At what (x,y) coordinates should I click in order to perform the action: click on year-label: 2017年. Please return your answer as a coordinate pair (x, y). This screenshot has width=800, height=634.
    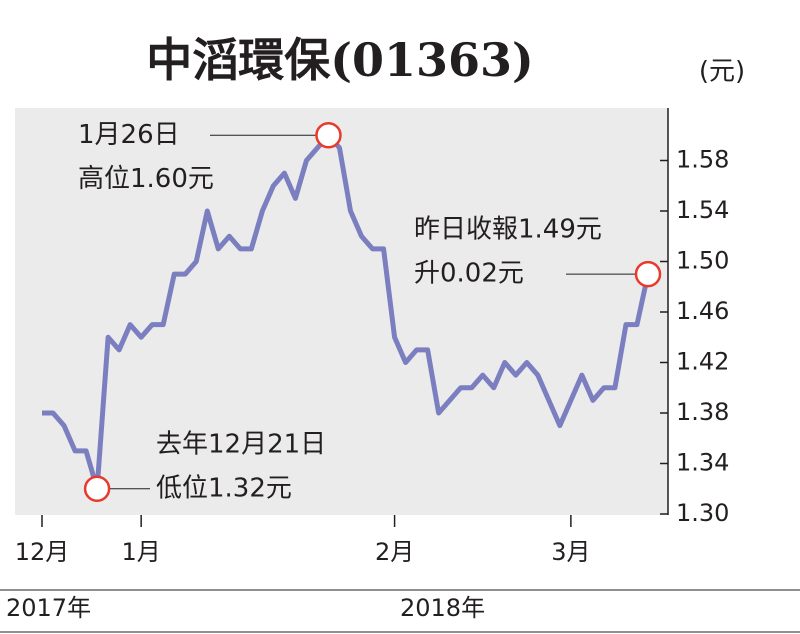
    Looking at the image, I should click on (48, 608).